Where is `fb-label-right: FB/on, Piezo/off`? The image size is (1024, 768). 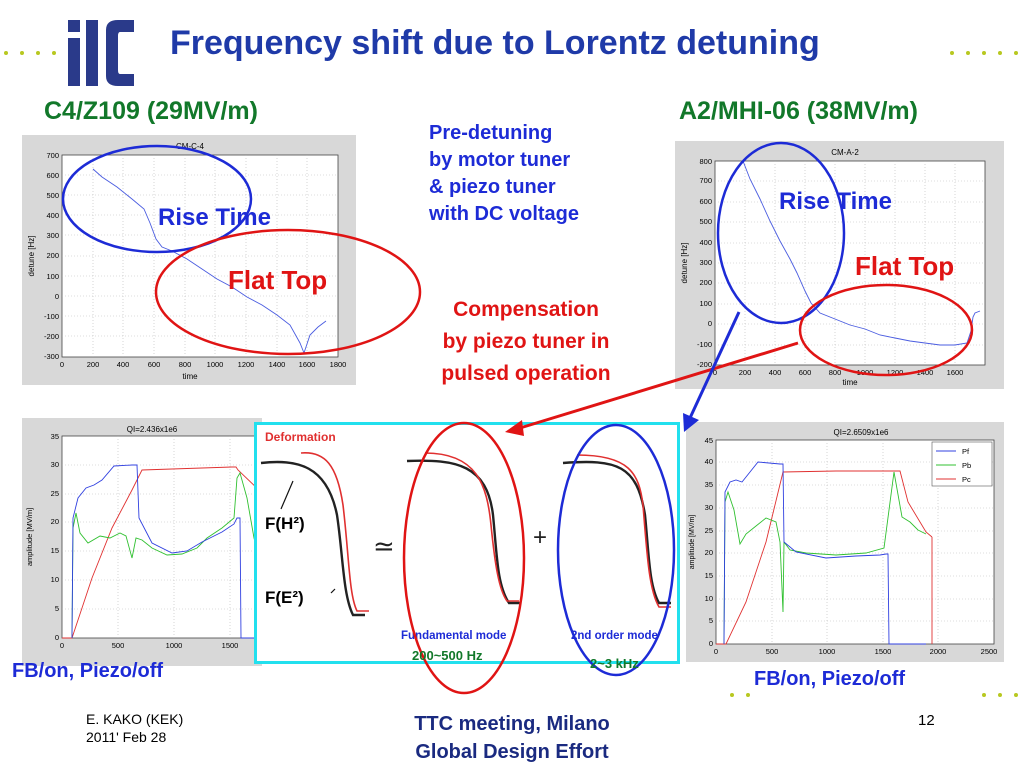
fb-label-right: FB/on, Piezo/off is located at coordinates (830, 679).